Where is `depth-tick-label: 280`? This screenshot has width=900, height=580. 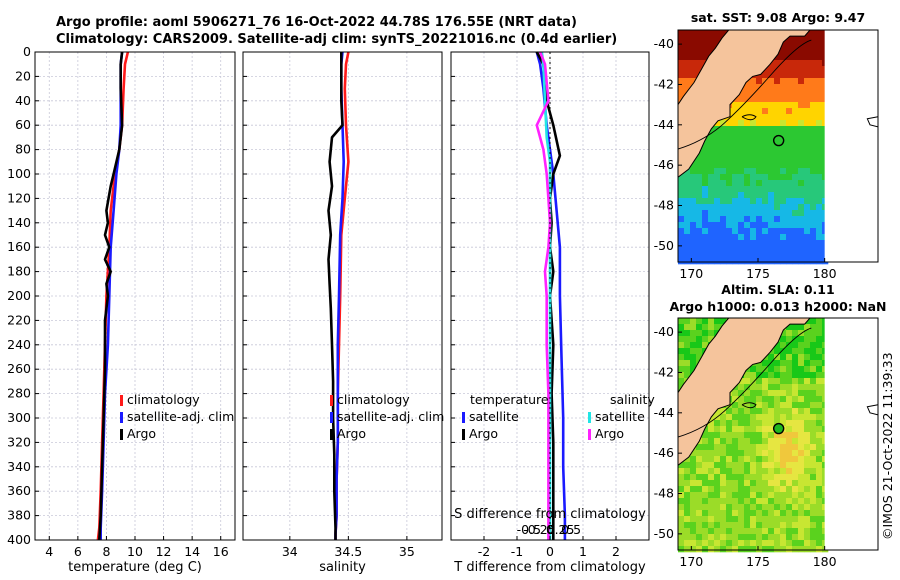 depth-tick-label: 280 is located at coordinates (19, 393).